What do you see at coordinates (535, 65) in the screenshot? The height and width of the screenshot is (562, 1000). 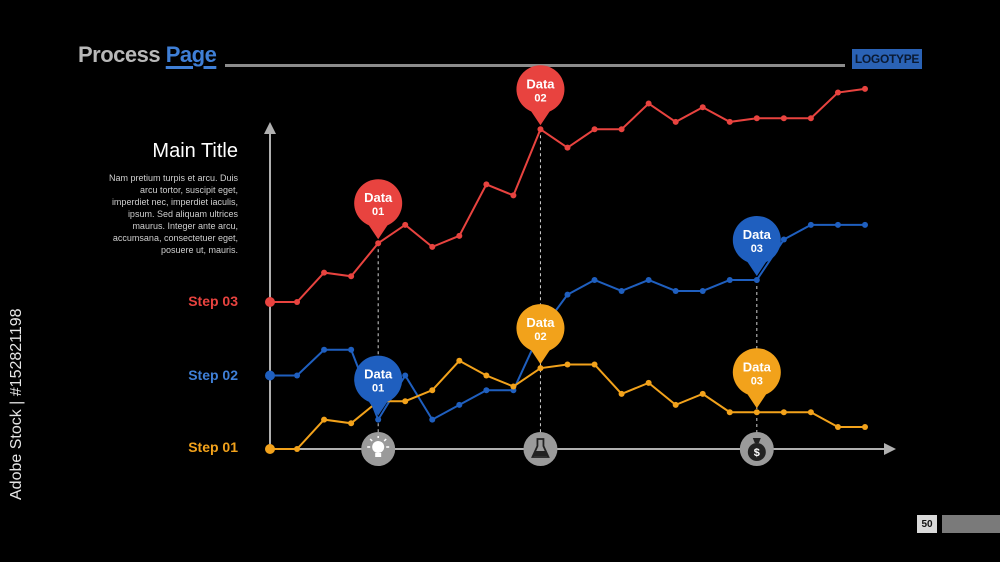 I see `header-divider` at bounding box center [535, 65].